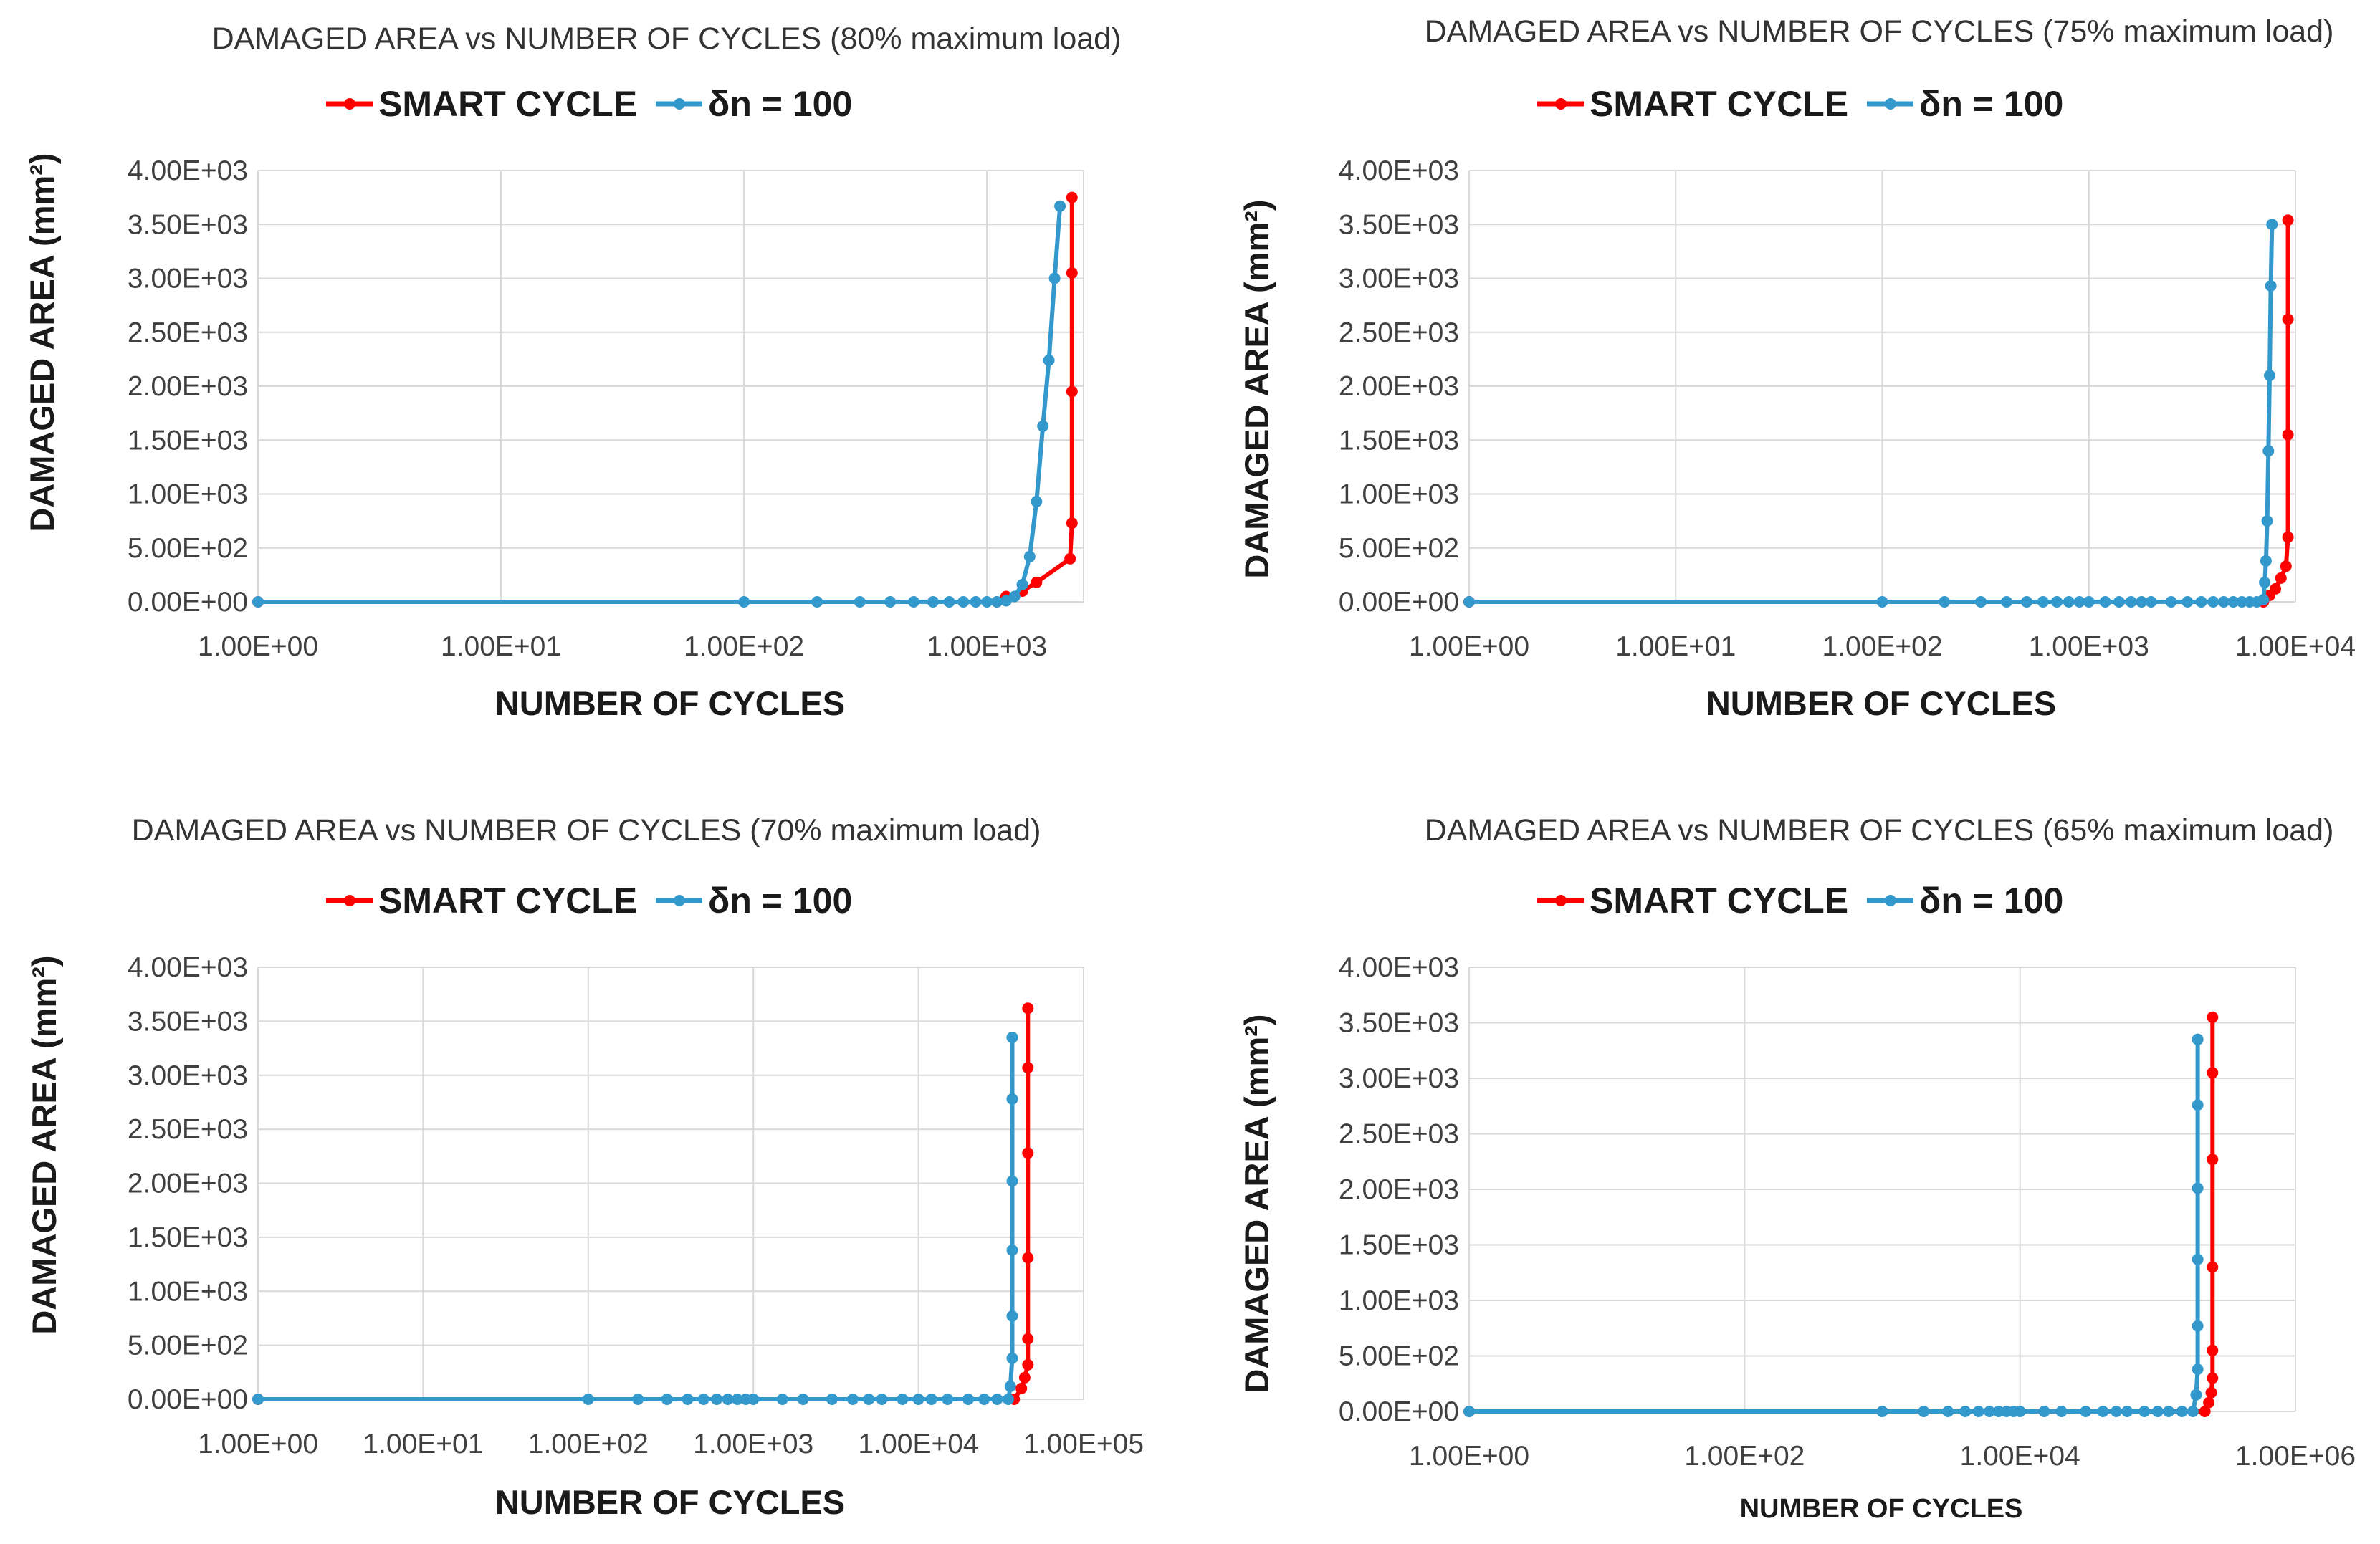 This screenshot has width=2380, height=1544. Describe the element at coordinates (780, 901) in the screenshot. I see `legend-label-dn: δn = 100` at that location.